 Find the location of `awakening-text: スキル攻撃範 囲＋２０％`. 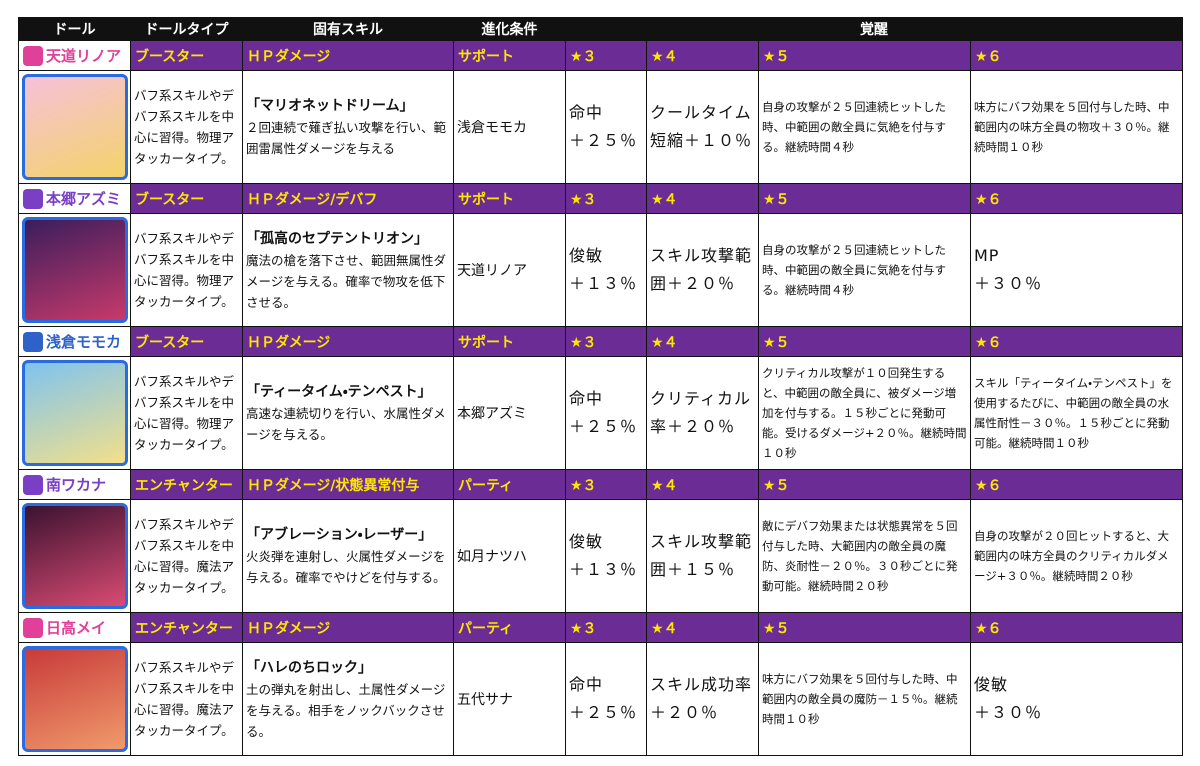

awakening-text: スキル攻撃範 囲＋２０％ is located at coordinates (702, 270).